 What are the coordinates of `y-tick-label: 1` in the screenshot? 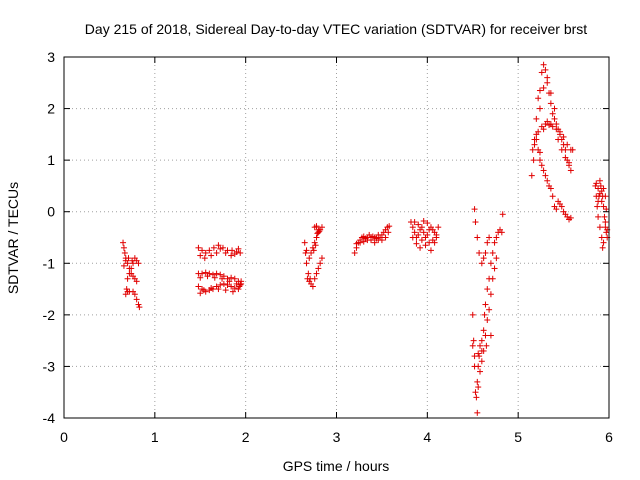 It's located at (51, 160).